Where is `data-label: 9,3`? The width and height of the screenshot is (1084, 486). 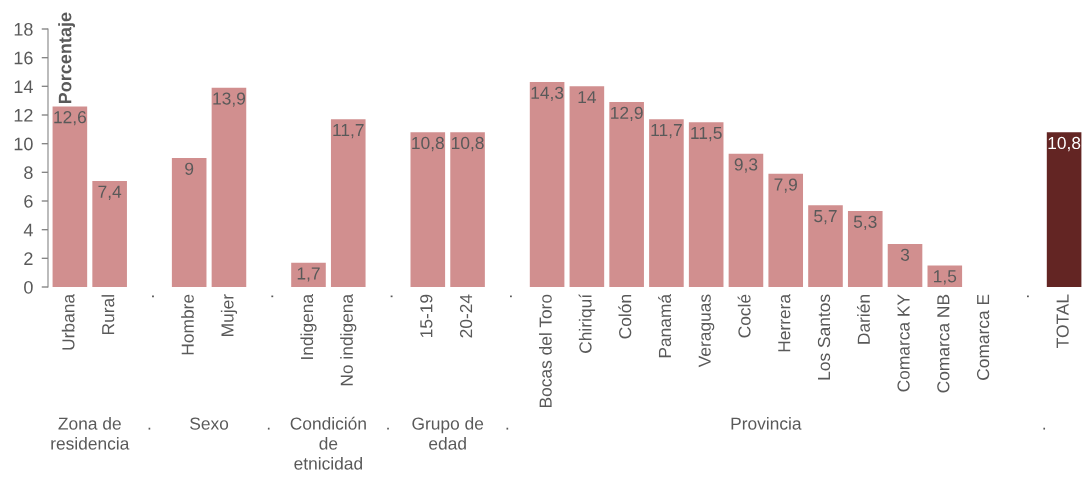 data-label: 9,3 is located at coordinates (746, 165).